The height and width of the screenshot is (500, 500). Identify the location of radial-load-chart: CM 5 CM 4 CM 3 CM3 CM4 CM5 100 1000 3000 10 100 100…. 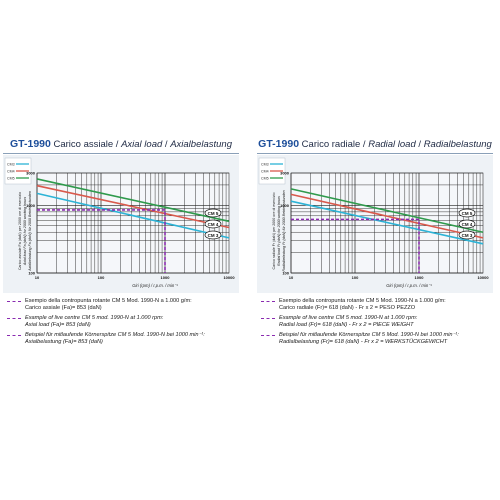
(375, 224).